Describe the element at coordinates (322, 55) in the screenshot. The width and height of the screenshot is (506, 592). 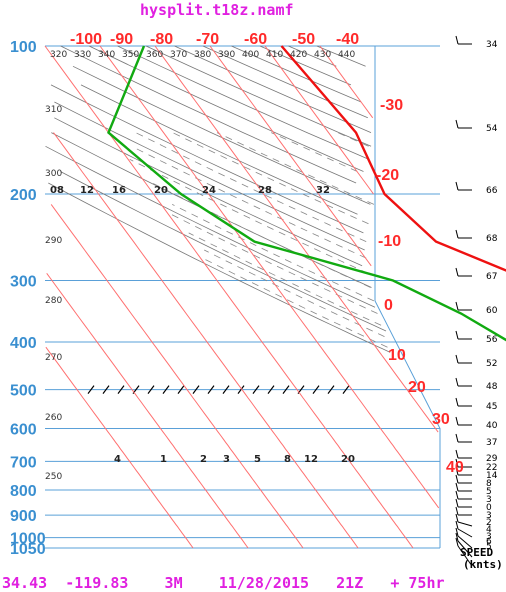
I see `theta-label: 430` at that location.